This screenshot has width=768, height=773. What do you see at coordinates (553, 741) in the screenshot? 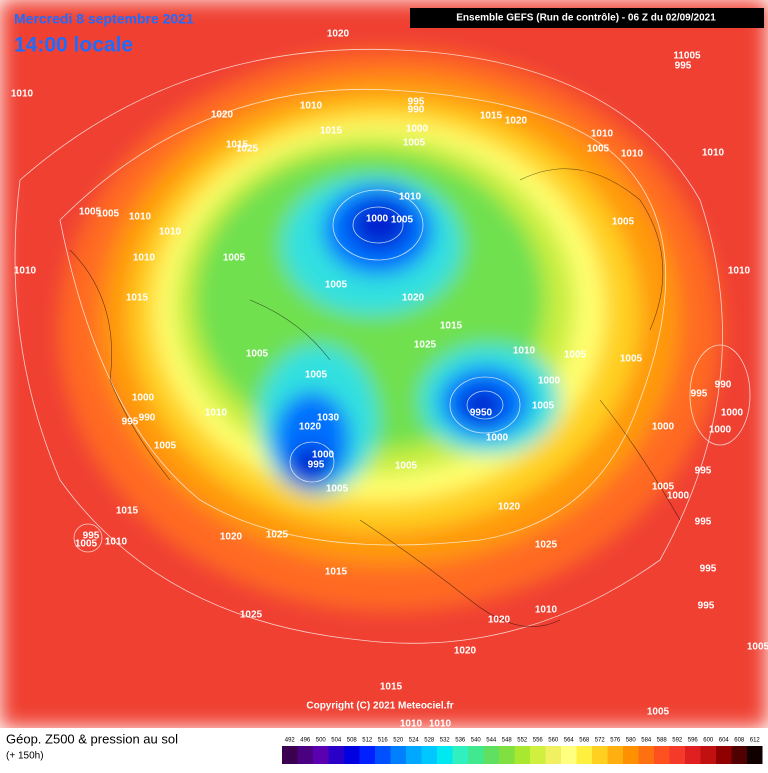
I see `colorbar-label: 560` at bounding box center [553, 741].